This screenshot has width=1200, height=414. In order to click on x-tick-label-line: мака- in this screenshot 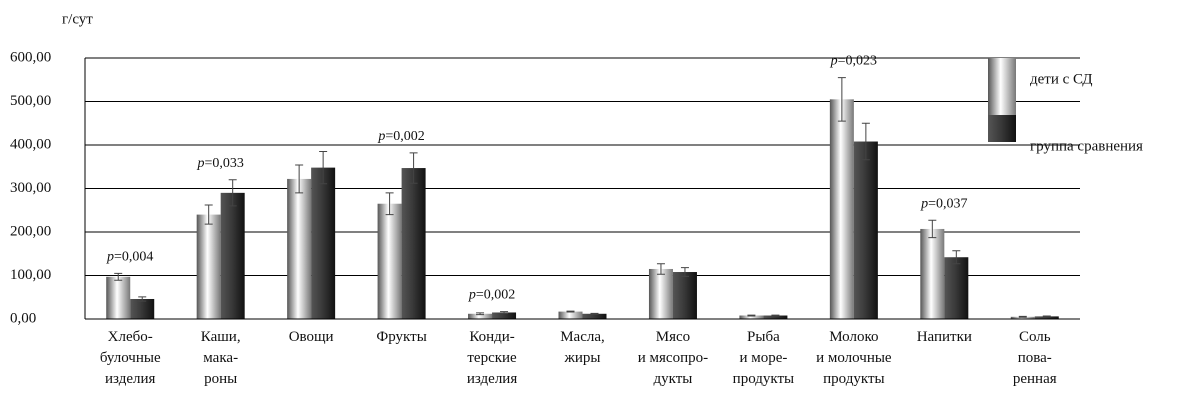, I will do `click(220, 358)`.